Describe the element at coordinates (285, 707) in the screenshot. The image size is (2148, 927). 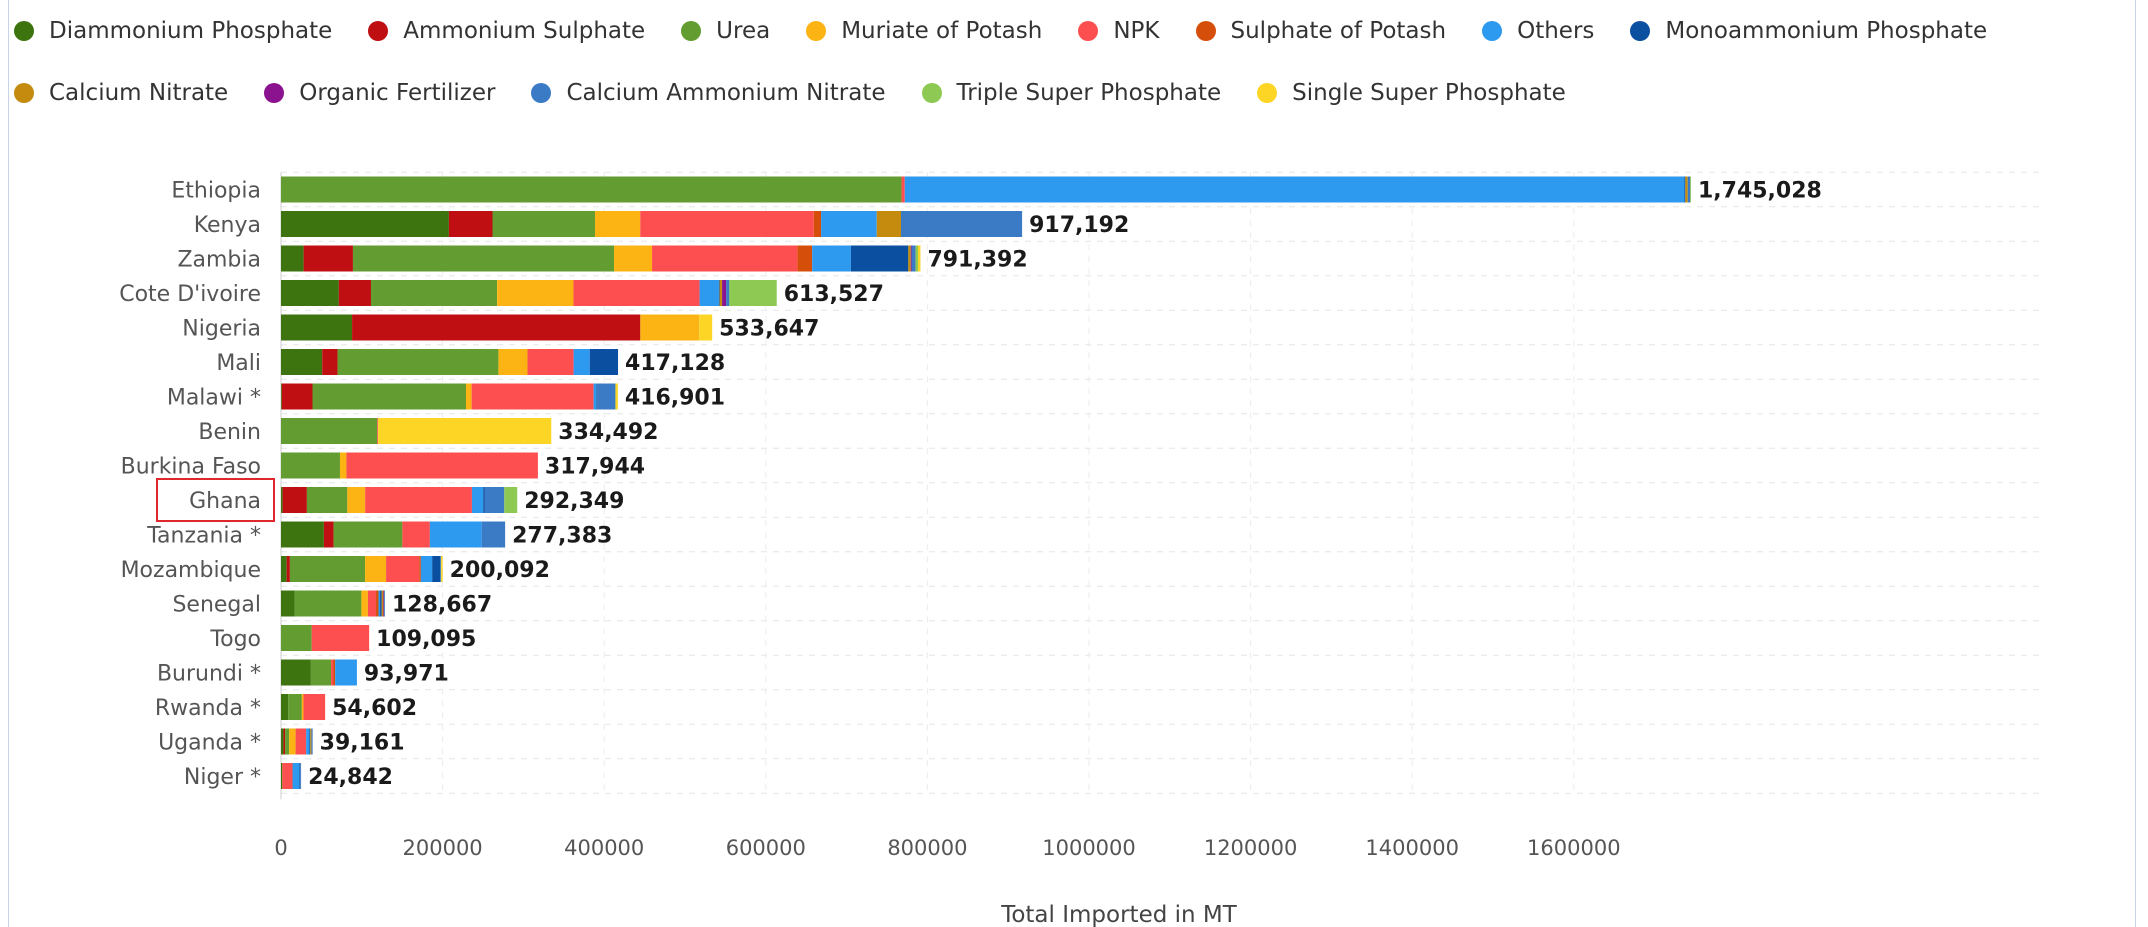
I see `bar-segment-rwanda-diammonium-phosphate` at that location.